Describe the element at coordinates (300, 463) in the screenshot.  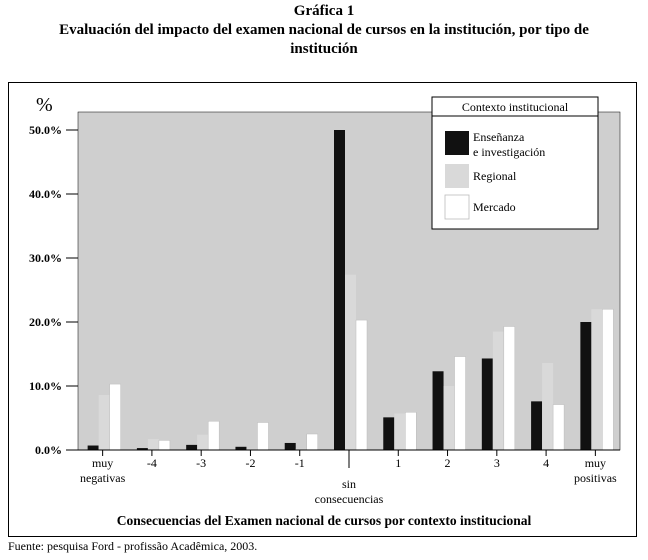
I see `x-tick-label: -1` at that location.